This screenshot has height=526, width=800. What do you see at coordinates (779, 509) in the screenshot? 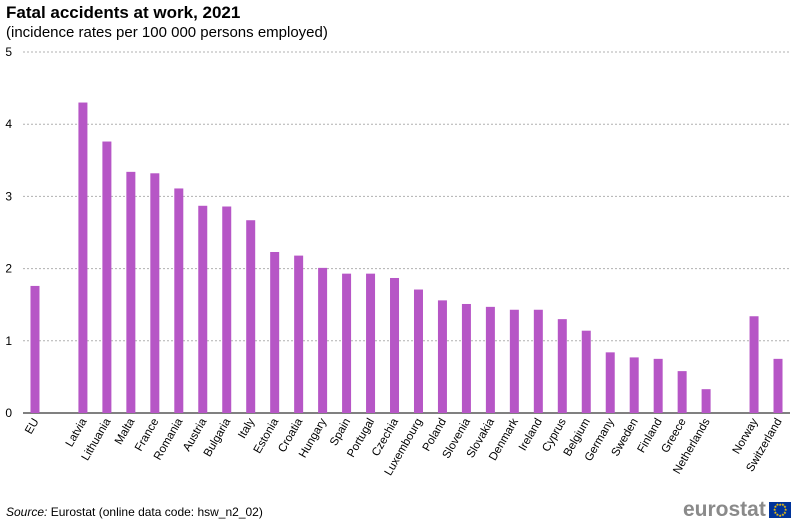
I see `eu-flag-icon: ★ ★ ★ ★ ★ ★ ★ ★ ★ ★ ★ ★` at bounding box center [779, 509].